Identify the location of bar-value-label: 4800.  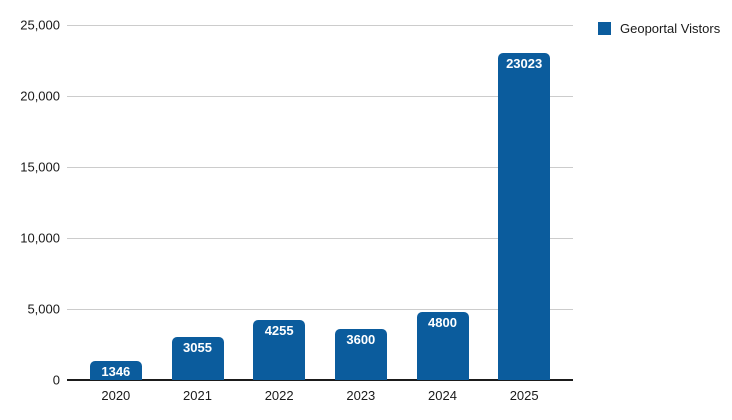
(442, 322).